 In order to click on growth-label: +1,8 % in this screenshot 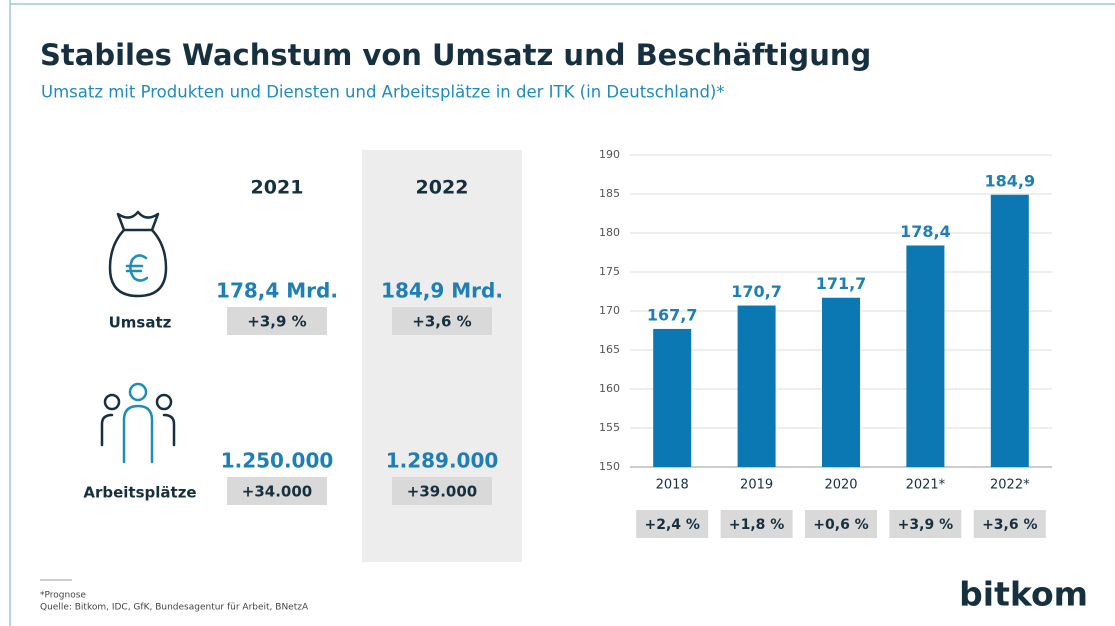, I will do `click(756, 525)`.